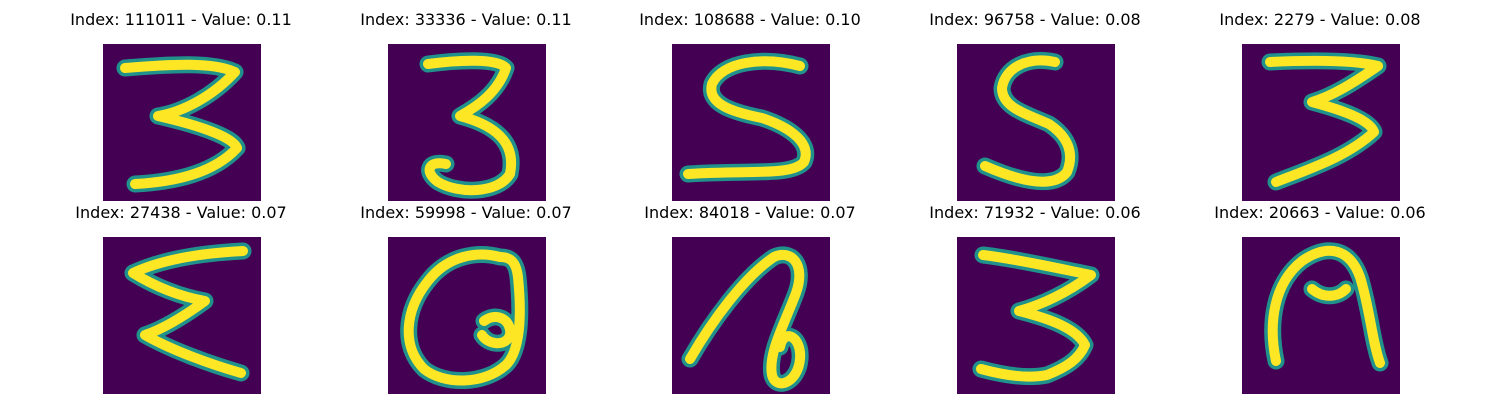 The image size is (1500, 400). I want to click on panel-3: Index: 108688 - Value: 0.10, so click(750, 105).